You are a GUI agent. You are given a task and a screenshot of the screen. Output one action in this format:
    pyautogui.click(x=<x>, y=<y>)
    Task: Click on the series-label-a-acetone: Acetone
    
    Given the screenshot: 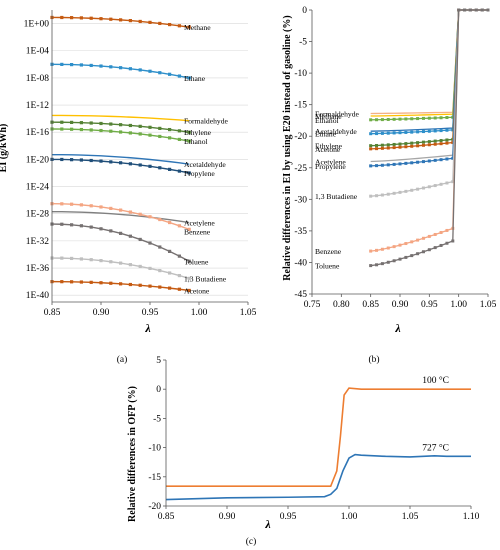 What is the action you would take?
    pyautogui.click(x=197, y=290)
    